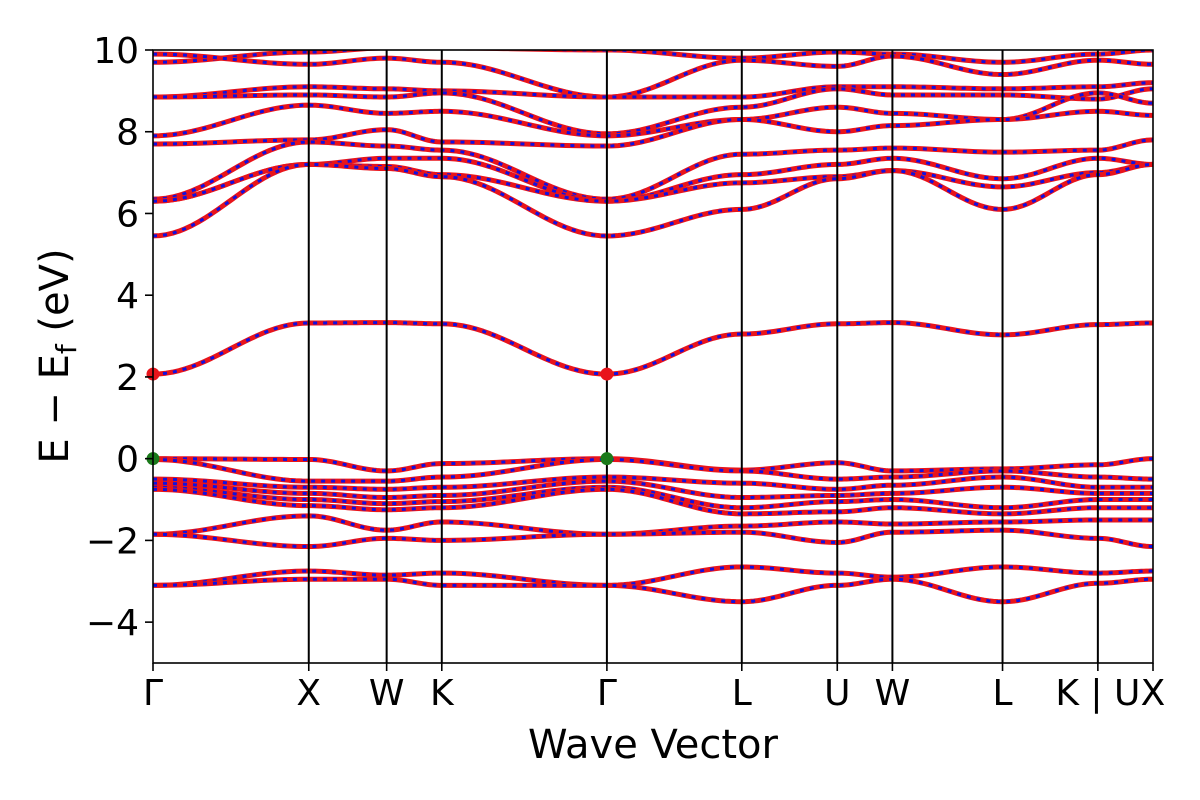  I want to click on y-tick-label: 8, so click(127, 133).